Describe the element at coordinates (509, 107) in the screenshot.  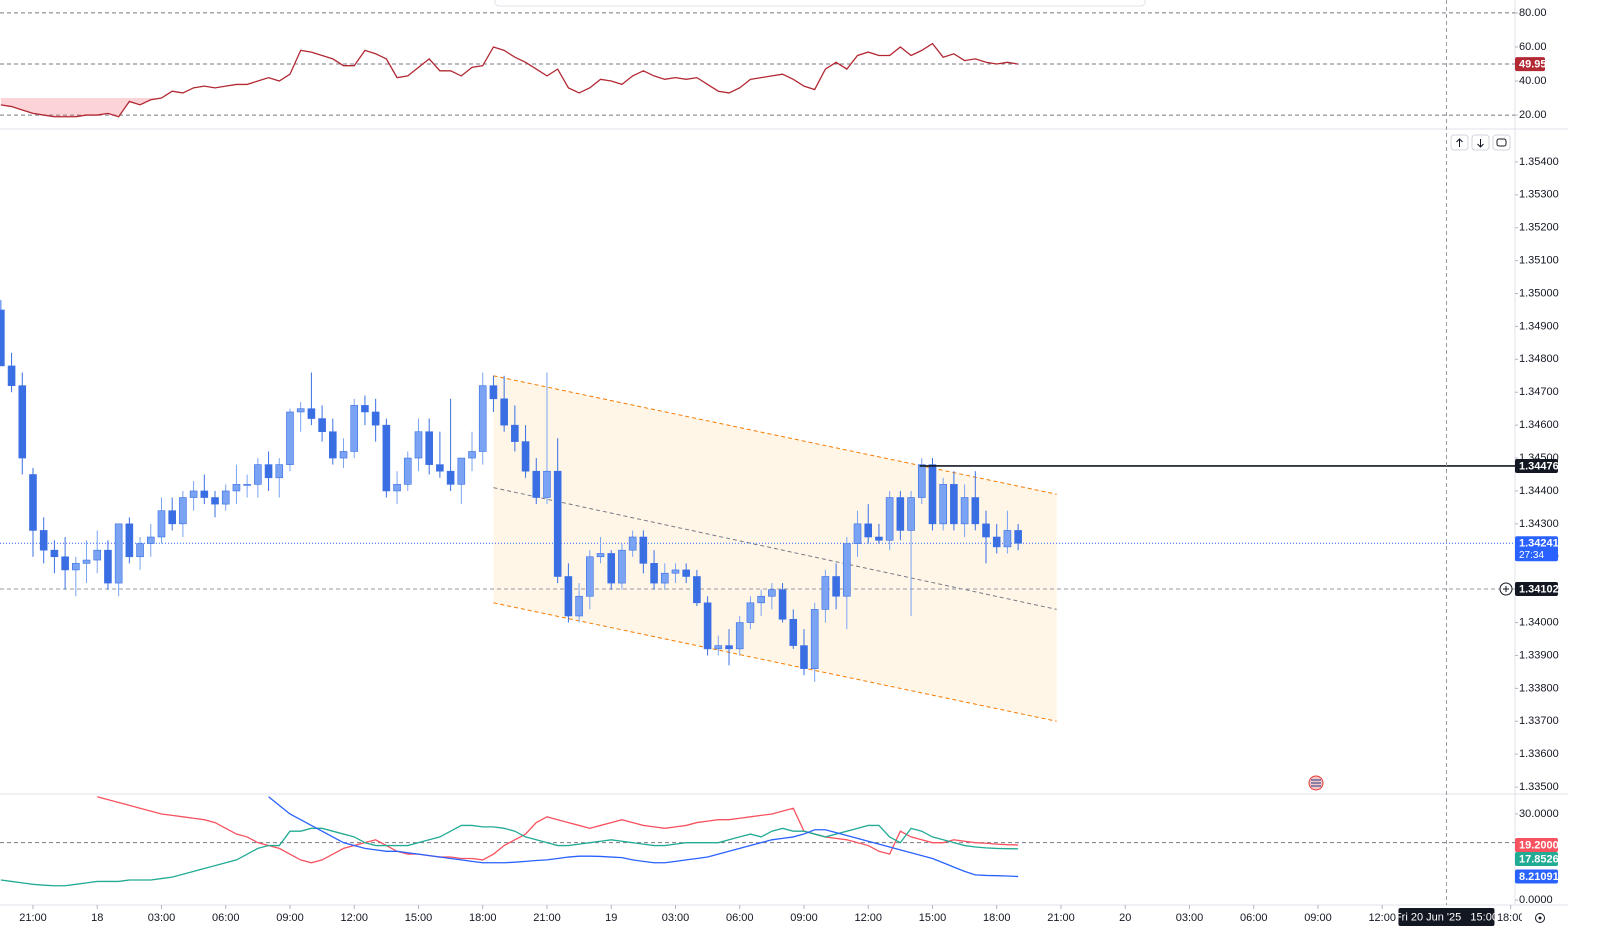
I see `oversold-fill` at that location.